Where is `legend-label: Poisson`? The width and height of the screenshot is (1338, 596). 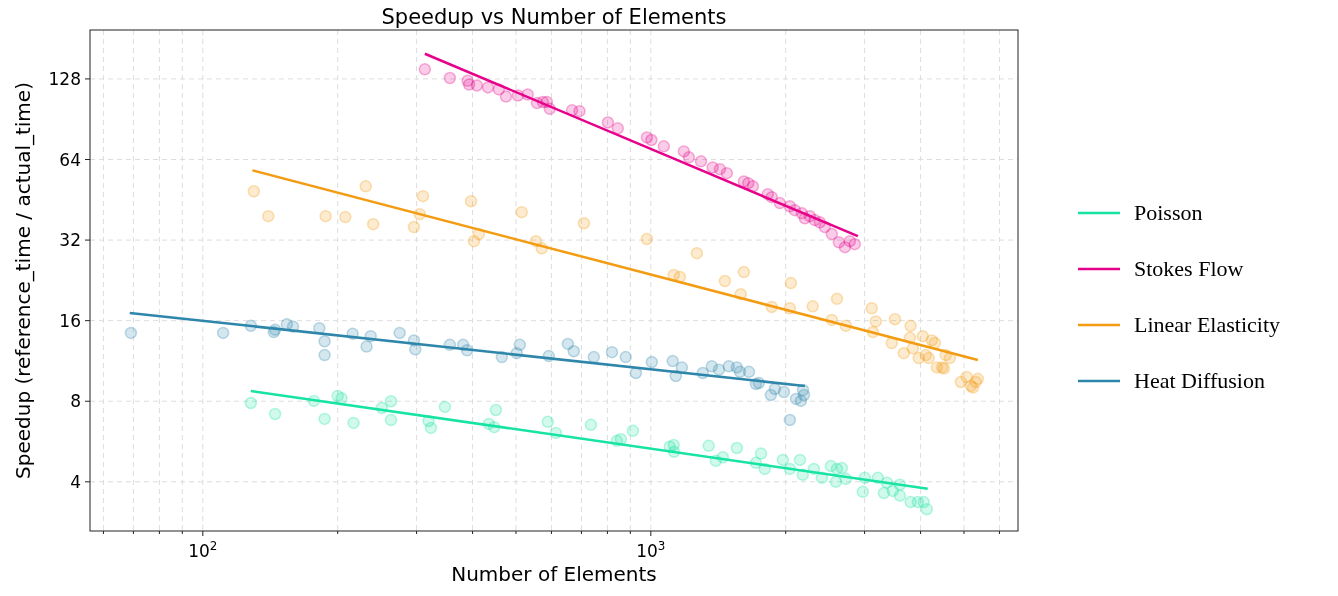
legend-label: Poisson is located at coordinates (1168, 212).